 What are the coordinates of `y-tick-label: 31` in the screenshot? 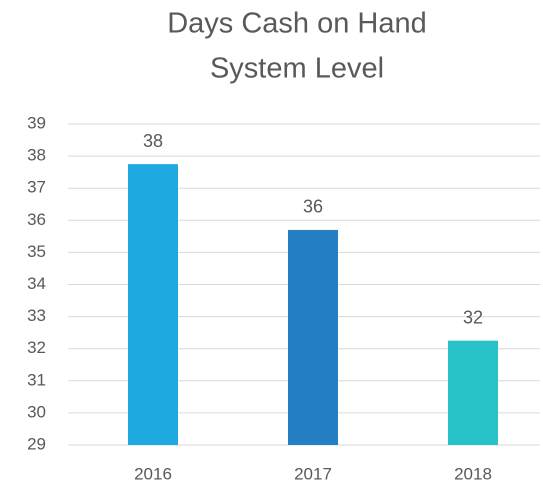 It's located at (36, 379).